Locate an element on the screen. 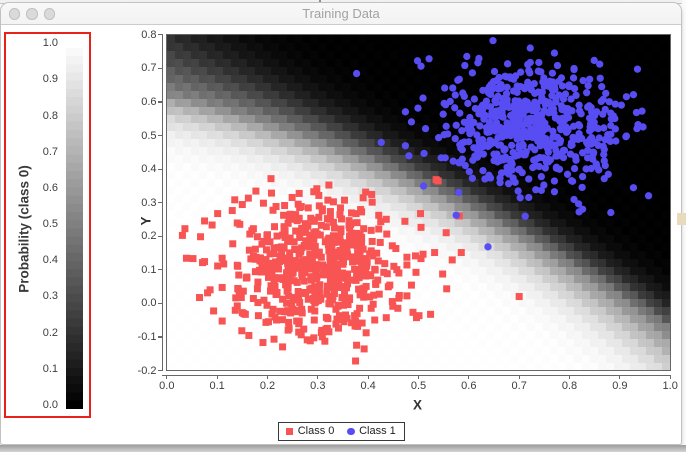 The width and height of the screenshot is (686, 452). window-title: Training Data is located at coordinates (341, 13).